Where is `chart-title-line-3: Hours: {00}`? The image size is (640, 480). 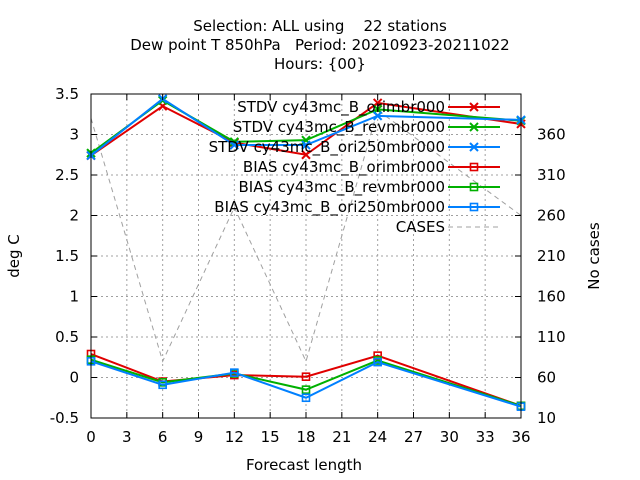 chart-title-line-3: Hours: {00} is located at coordinates (320, 64).